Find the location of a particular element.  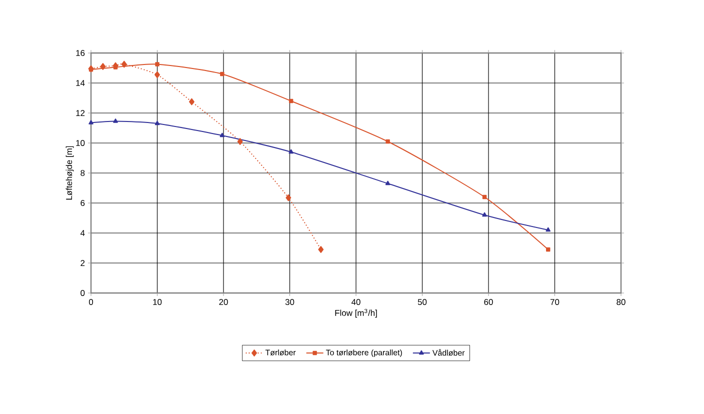

x-tick-label: 50 is located at coordinates (422, 302).